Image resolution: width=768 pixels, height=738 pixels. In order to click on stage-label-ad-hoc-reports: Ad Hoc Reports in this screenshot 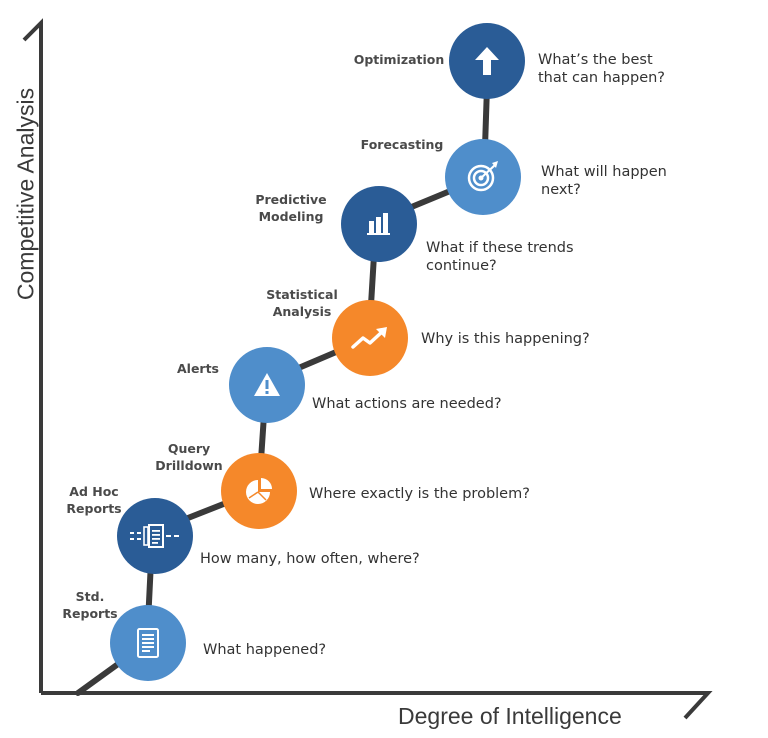, I will do `click(94, 500)`.